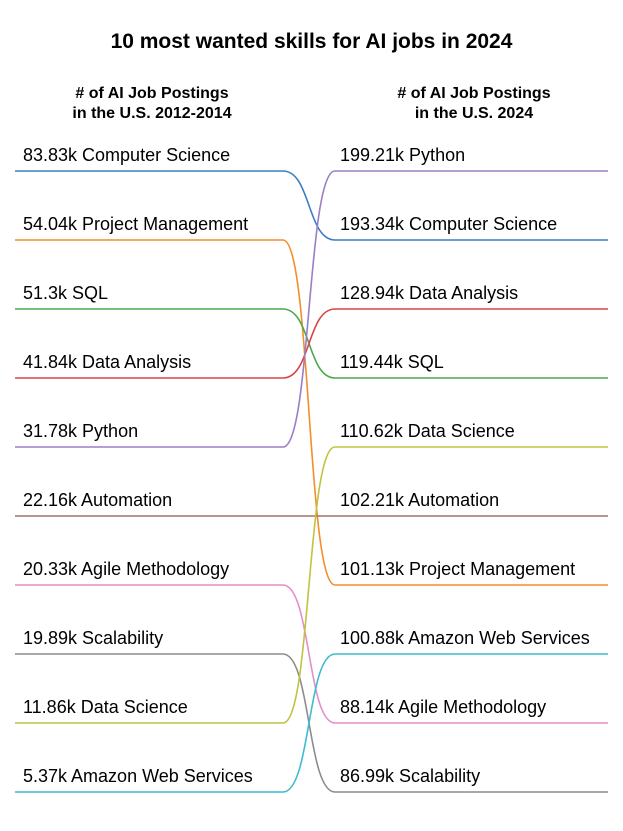  What do you see at coordinates (402, 155) in the screenshot?
I see `right-label-python: 199.21k Python` at bounding box center [402, 155].